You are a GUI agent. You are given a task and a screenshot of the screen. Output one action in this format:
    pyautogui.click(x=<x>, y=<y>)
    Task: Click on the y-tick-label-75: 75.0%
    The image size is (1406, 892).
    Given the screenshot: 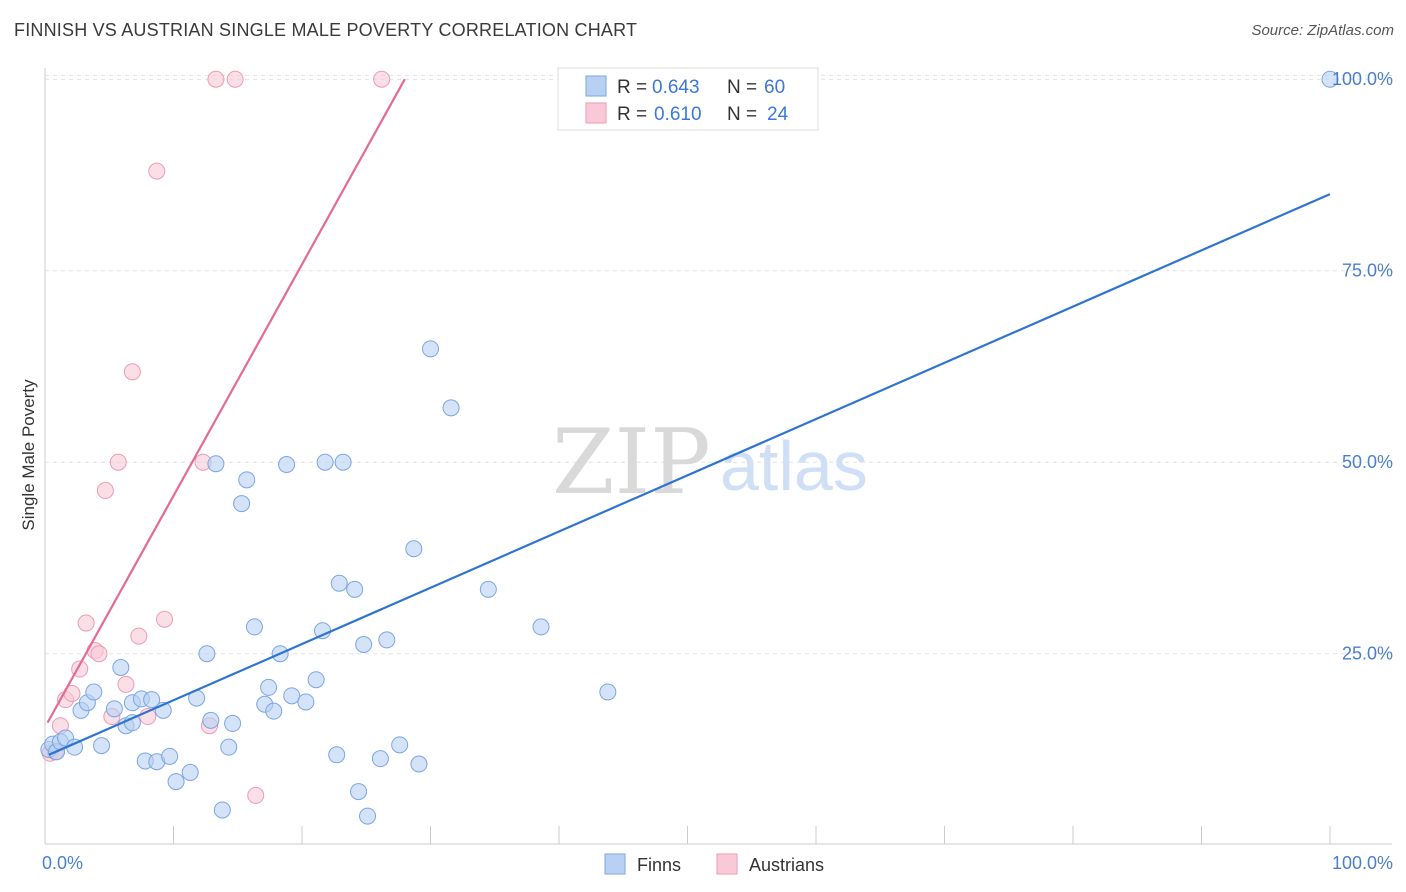 What is the action you would take?
    pyautogui.click(x=1367, y=271)
    